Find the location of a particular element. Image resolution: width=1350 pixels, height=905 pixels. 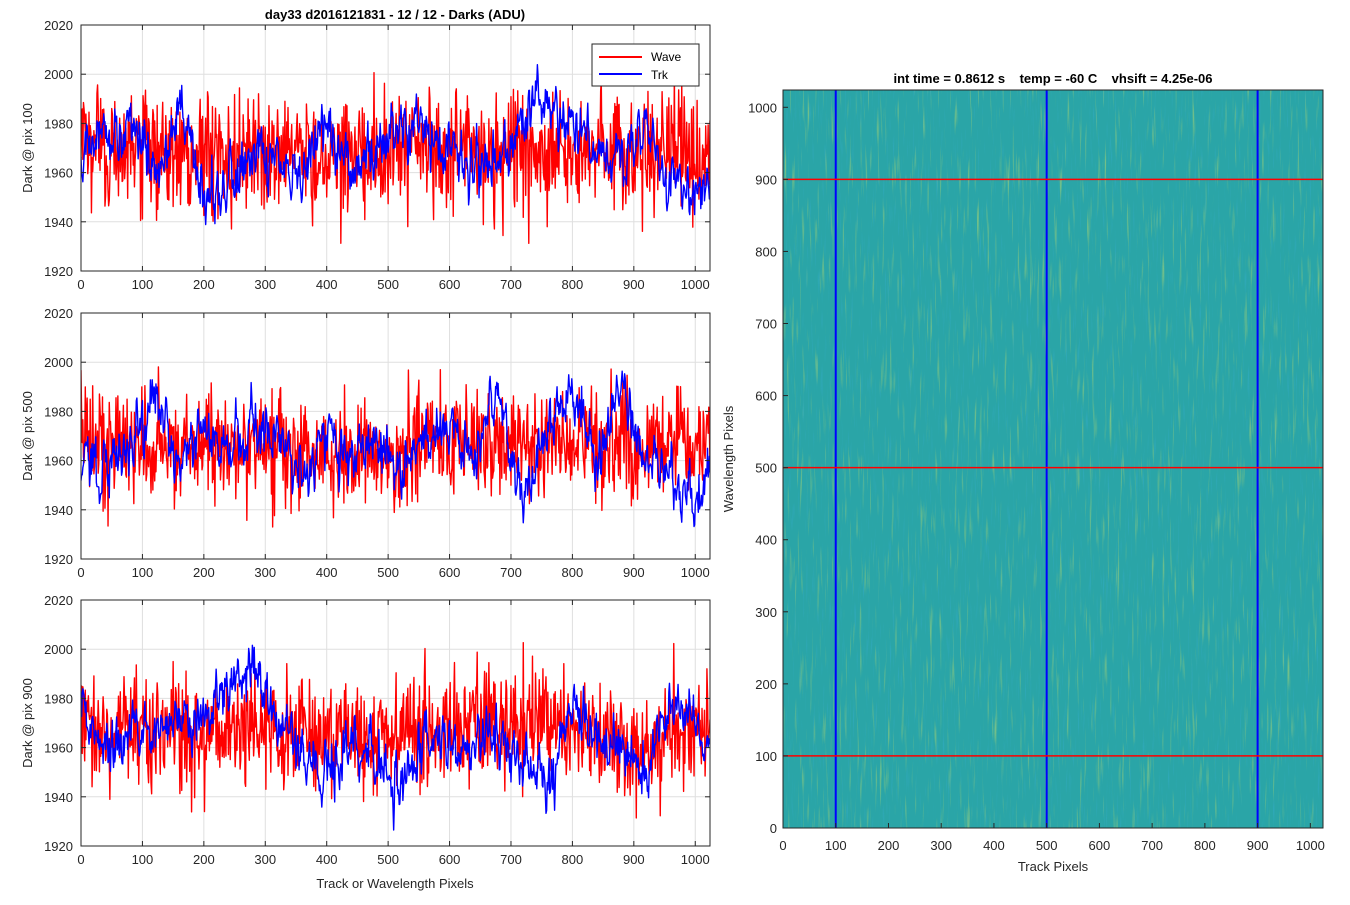

heatmap-ylabel: Wavelength Pixels is located at coordinates (728, 458).